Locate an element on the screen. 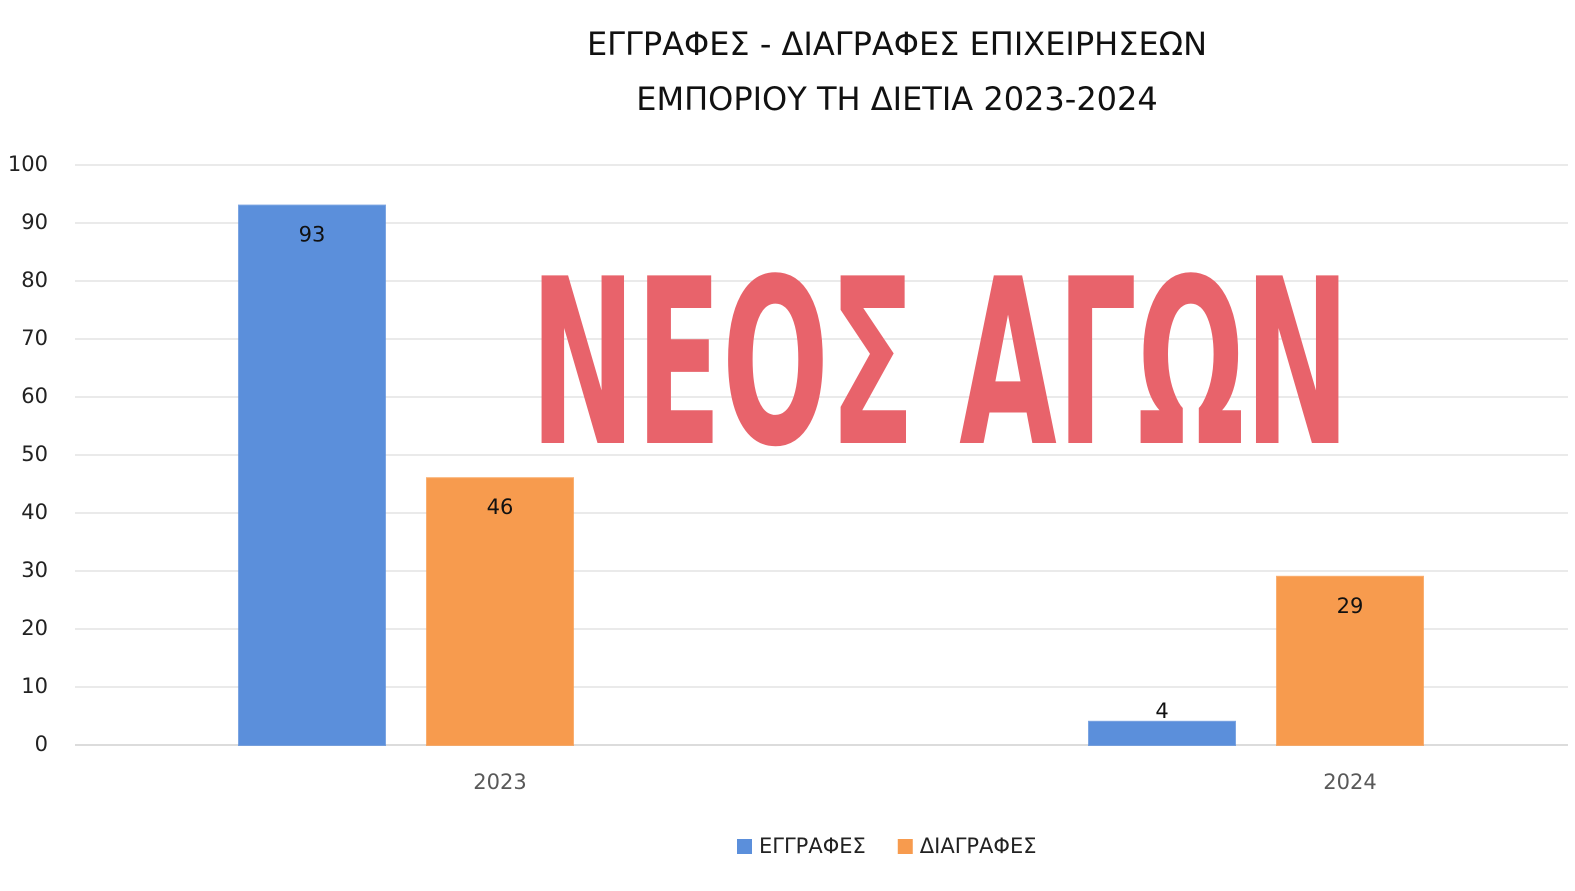 This screenshot has width=1575, height=891. y-tick-label: 30 is located at coordinates (34, 570).